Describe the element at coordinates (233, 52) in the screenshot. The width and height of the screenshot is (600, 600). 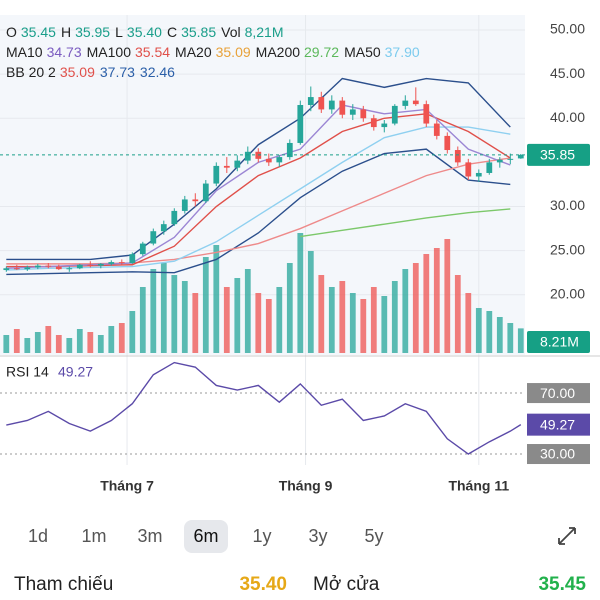
I see `ma-value: 35.09` at that location.